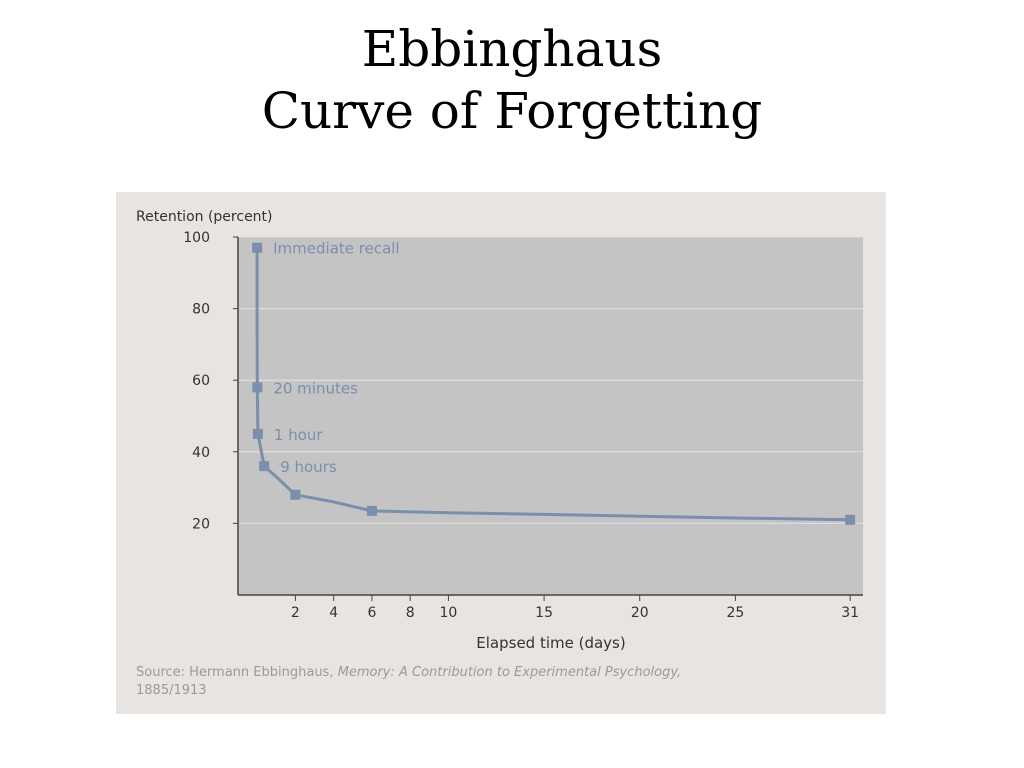 Image resolution: width=1024 pixels, height=768 pixels. What do you see at coordinates (201, 381) in the screenshot?
I see `y-tick-label: 60` at bounding box center [201, 381].